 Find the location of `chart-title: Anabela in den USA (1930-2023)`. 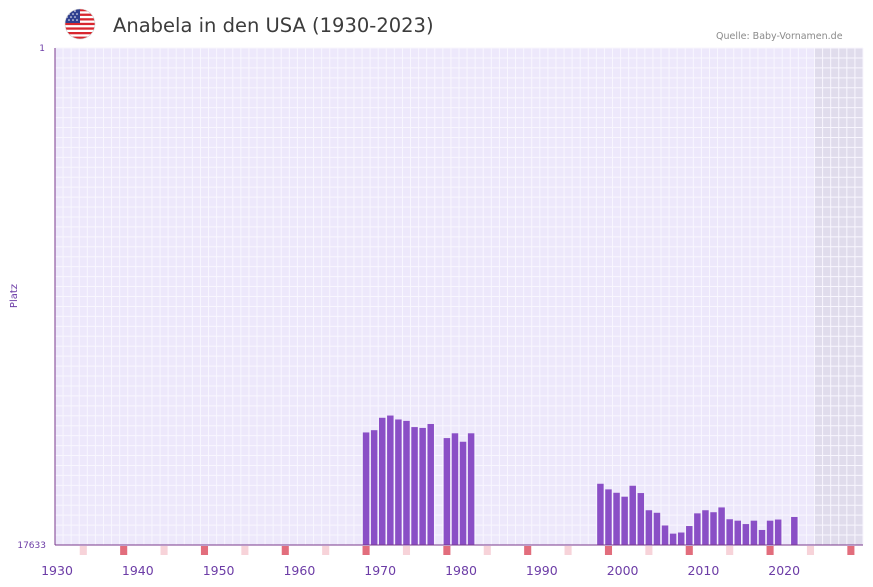

chart-title: Anabela in den USA (1930-2023) is located at coordinates (273, 25).